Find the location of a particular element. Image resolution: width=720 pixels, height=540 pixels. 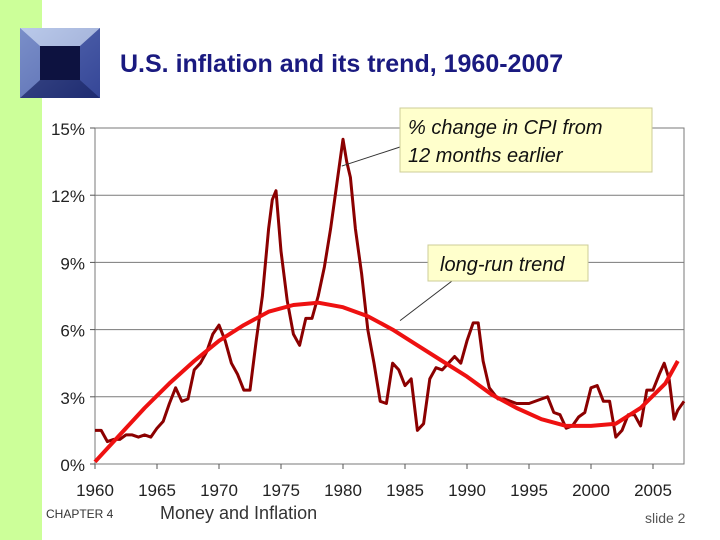

callout-text: long-run trend is located at coordinates (502, 265).